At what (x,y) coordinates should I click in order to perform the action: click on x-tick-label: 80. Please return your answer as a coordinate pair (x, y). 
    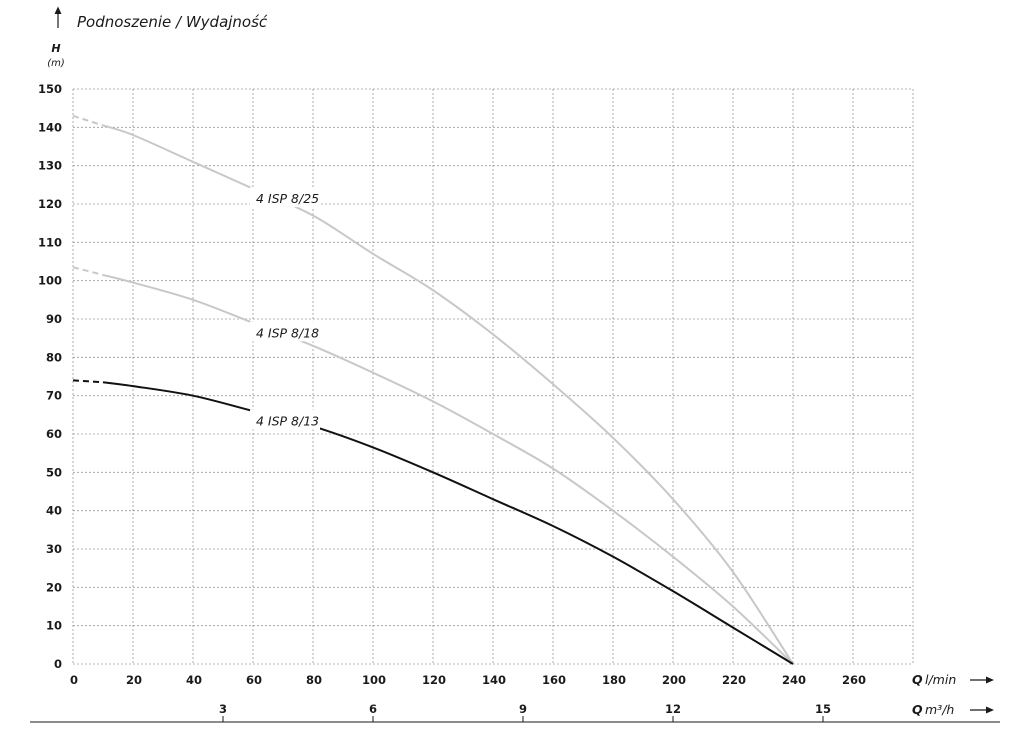
    Looking at the image, I should click on (314, 680).